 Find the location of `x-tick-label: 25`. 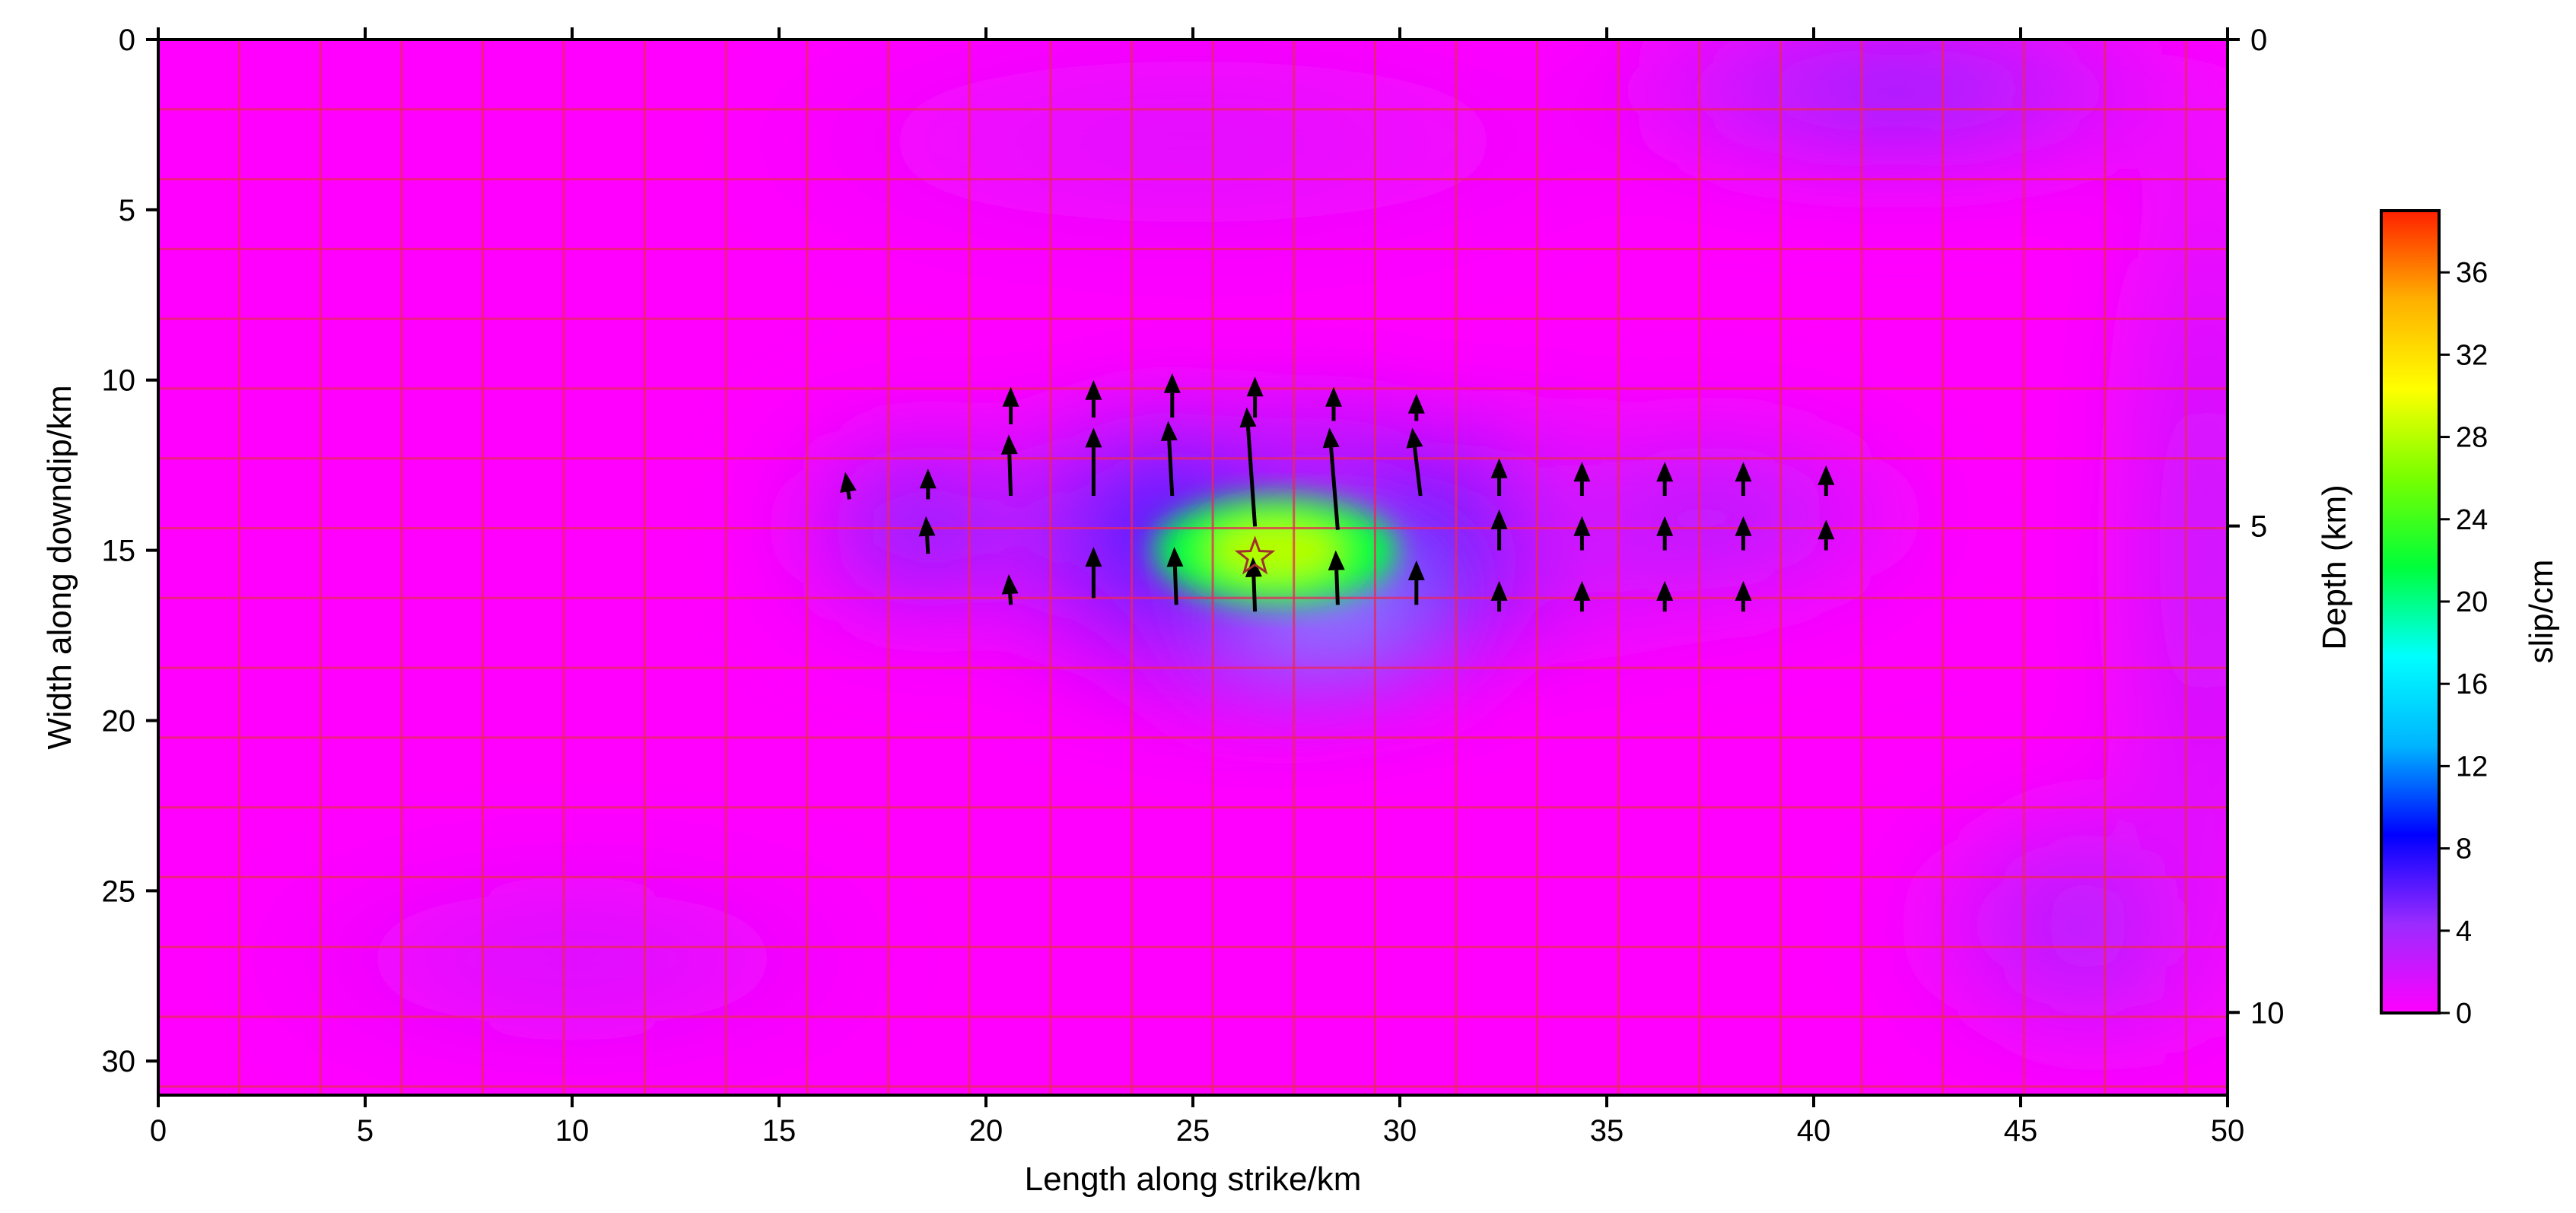

x-tick-label: 25 is located at coordinates (1193, 1131).